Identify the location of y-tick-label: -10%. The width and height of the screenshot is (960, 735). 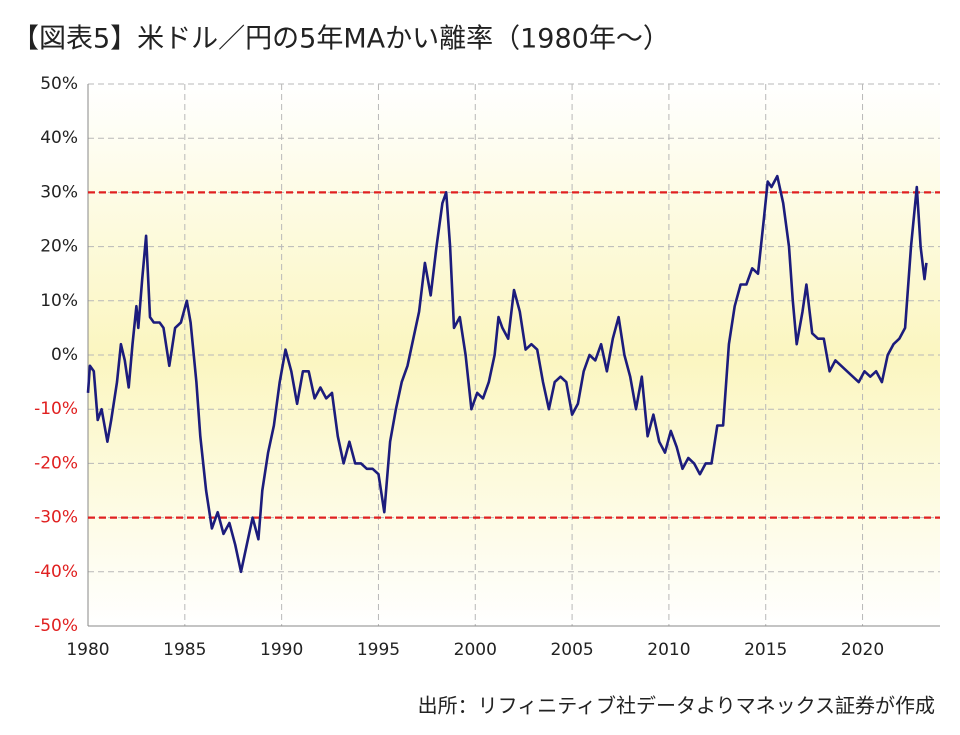
(56, 409).